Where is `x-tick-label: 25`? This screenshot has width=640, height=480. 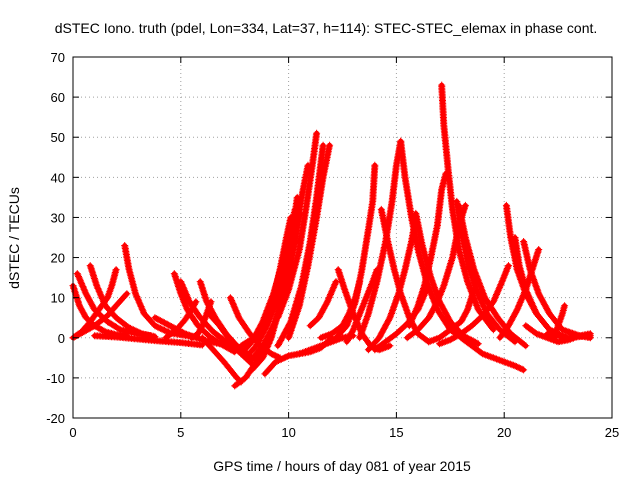
x-tick-label: 25 is located at coordinates (612, 432).